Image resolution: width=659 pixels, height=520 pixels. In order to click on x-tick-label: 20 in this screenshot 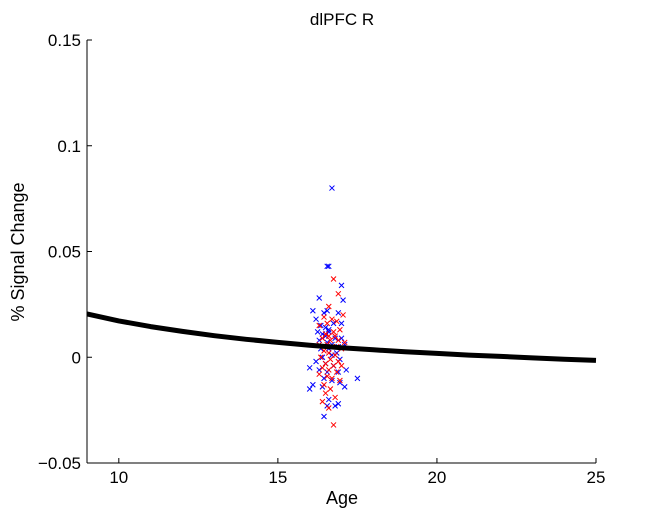, I will do `click(436, 477)`.